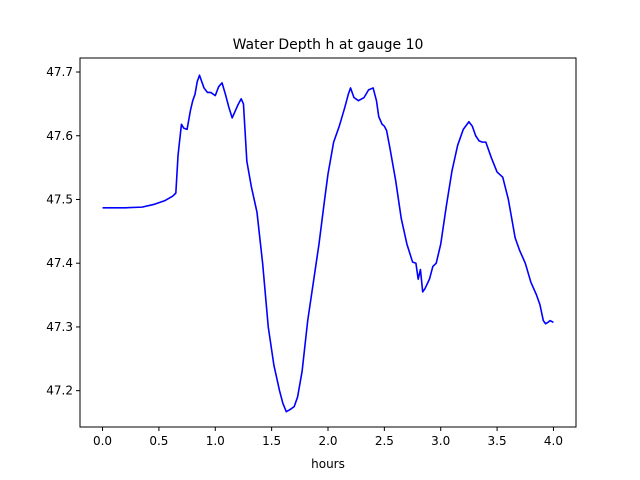  What do you see at coordinates (59, 263) in the screenshot?
I see `y-tick-label: 47.4` at bounding box center [59, 263].